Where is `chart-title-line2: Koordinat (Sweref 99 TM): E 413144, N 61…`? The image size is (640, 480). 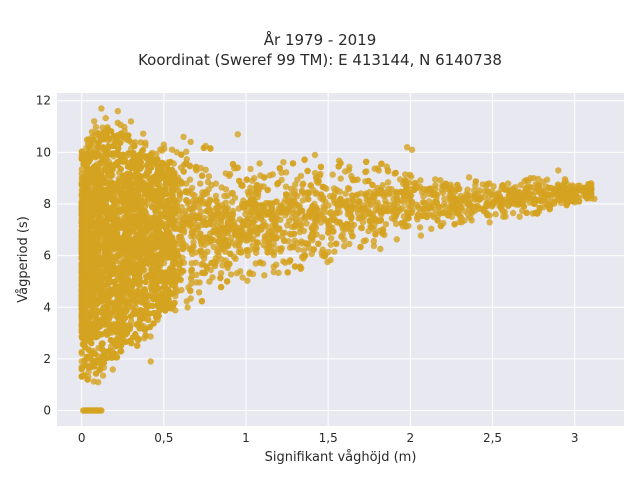
chart-title-line2: Koordinat (Sweref 99 TM): E 413144, N 61… is located at coordinates (320, 60).